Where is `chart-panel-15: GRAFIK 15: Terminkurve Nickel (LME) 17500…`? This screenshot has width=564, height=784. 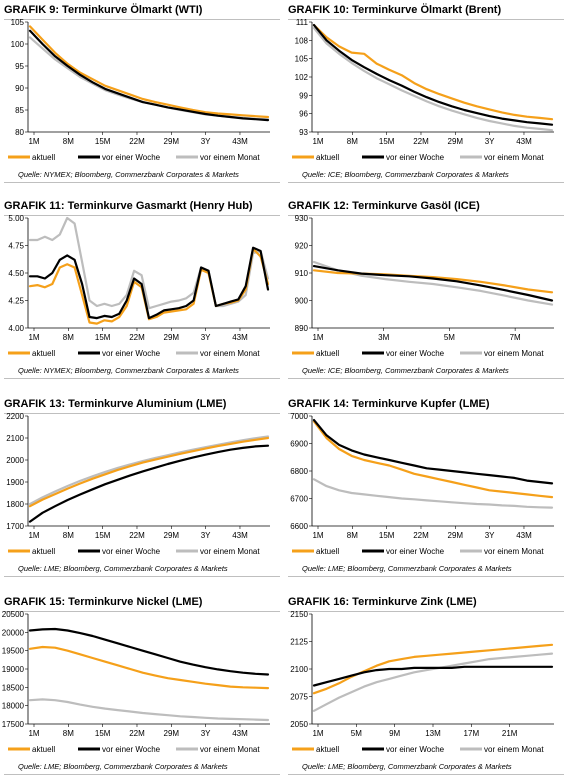 chart-panel-15: GRAFIK 15: Terminkurve Nickel (LME) 17500… is located at coordinates (141, 690).